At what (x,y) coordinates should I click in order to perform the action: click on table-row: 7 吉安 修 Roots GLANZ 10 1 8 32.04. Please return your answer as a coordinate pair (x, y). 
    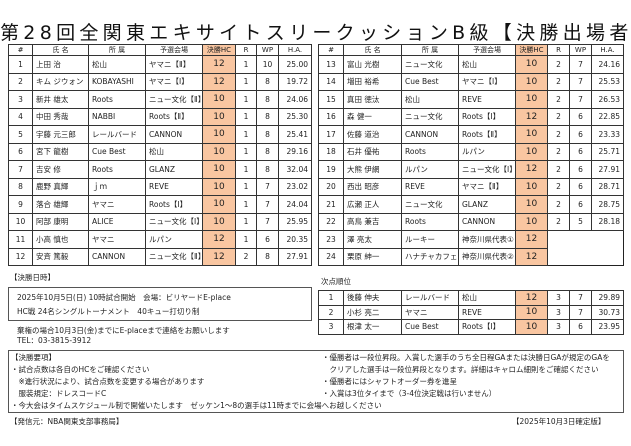
    Looking at the image, I should click on (160, 169).